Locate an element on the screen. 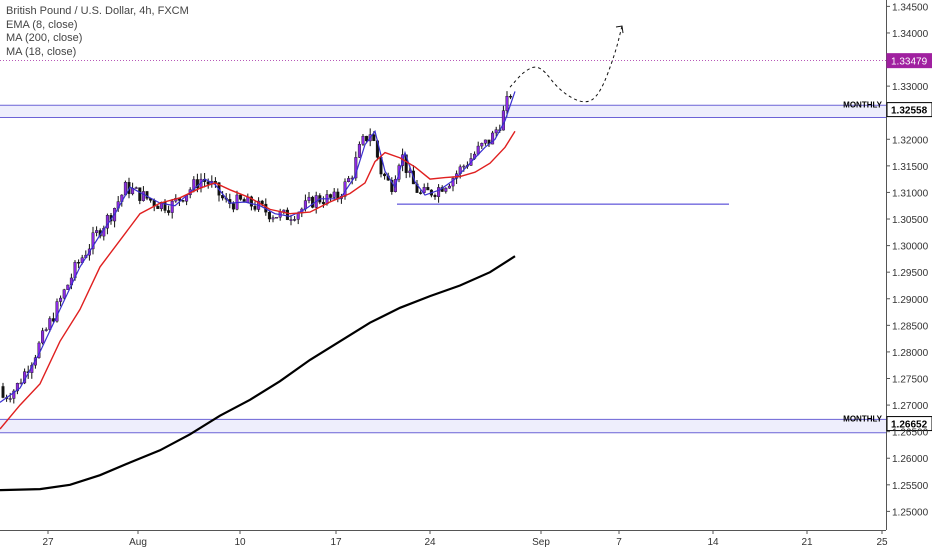  projection-path is located at coordinates (566, 64).